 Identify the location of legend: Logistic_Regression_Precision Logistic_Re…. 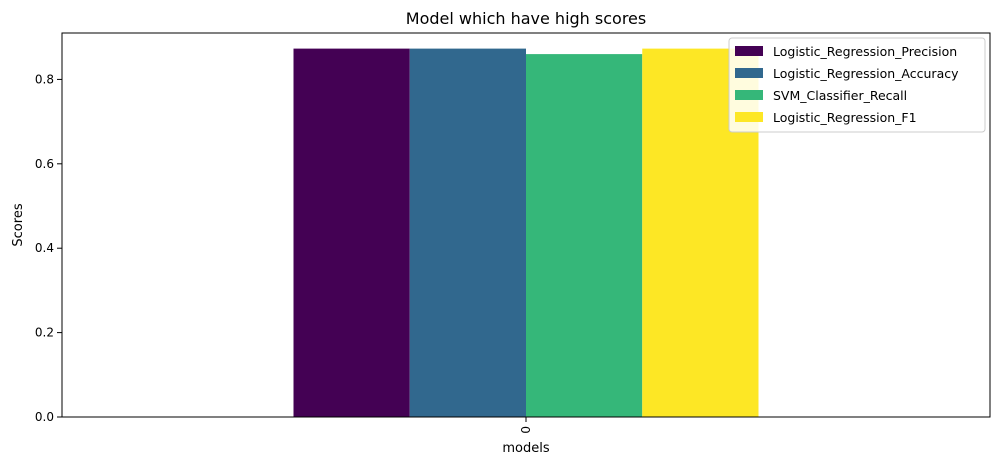
(857, 85).